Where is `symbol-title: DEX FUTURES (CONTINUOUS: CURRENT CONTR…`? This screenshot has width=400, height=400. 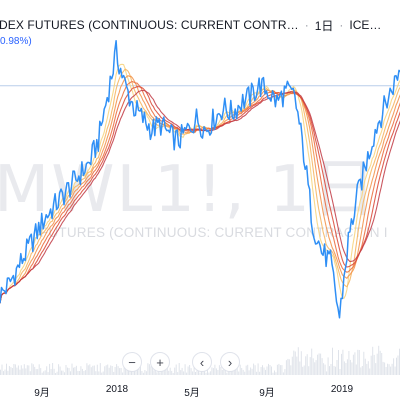 symbol-title: DEX FUTURES (CONTINUOUS: CURRENT CONTR… is located at coordinates (149, 25).